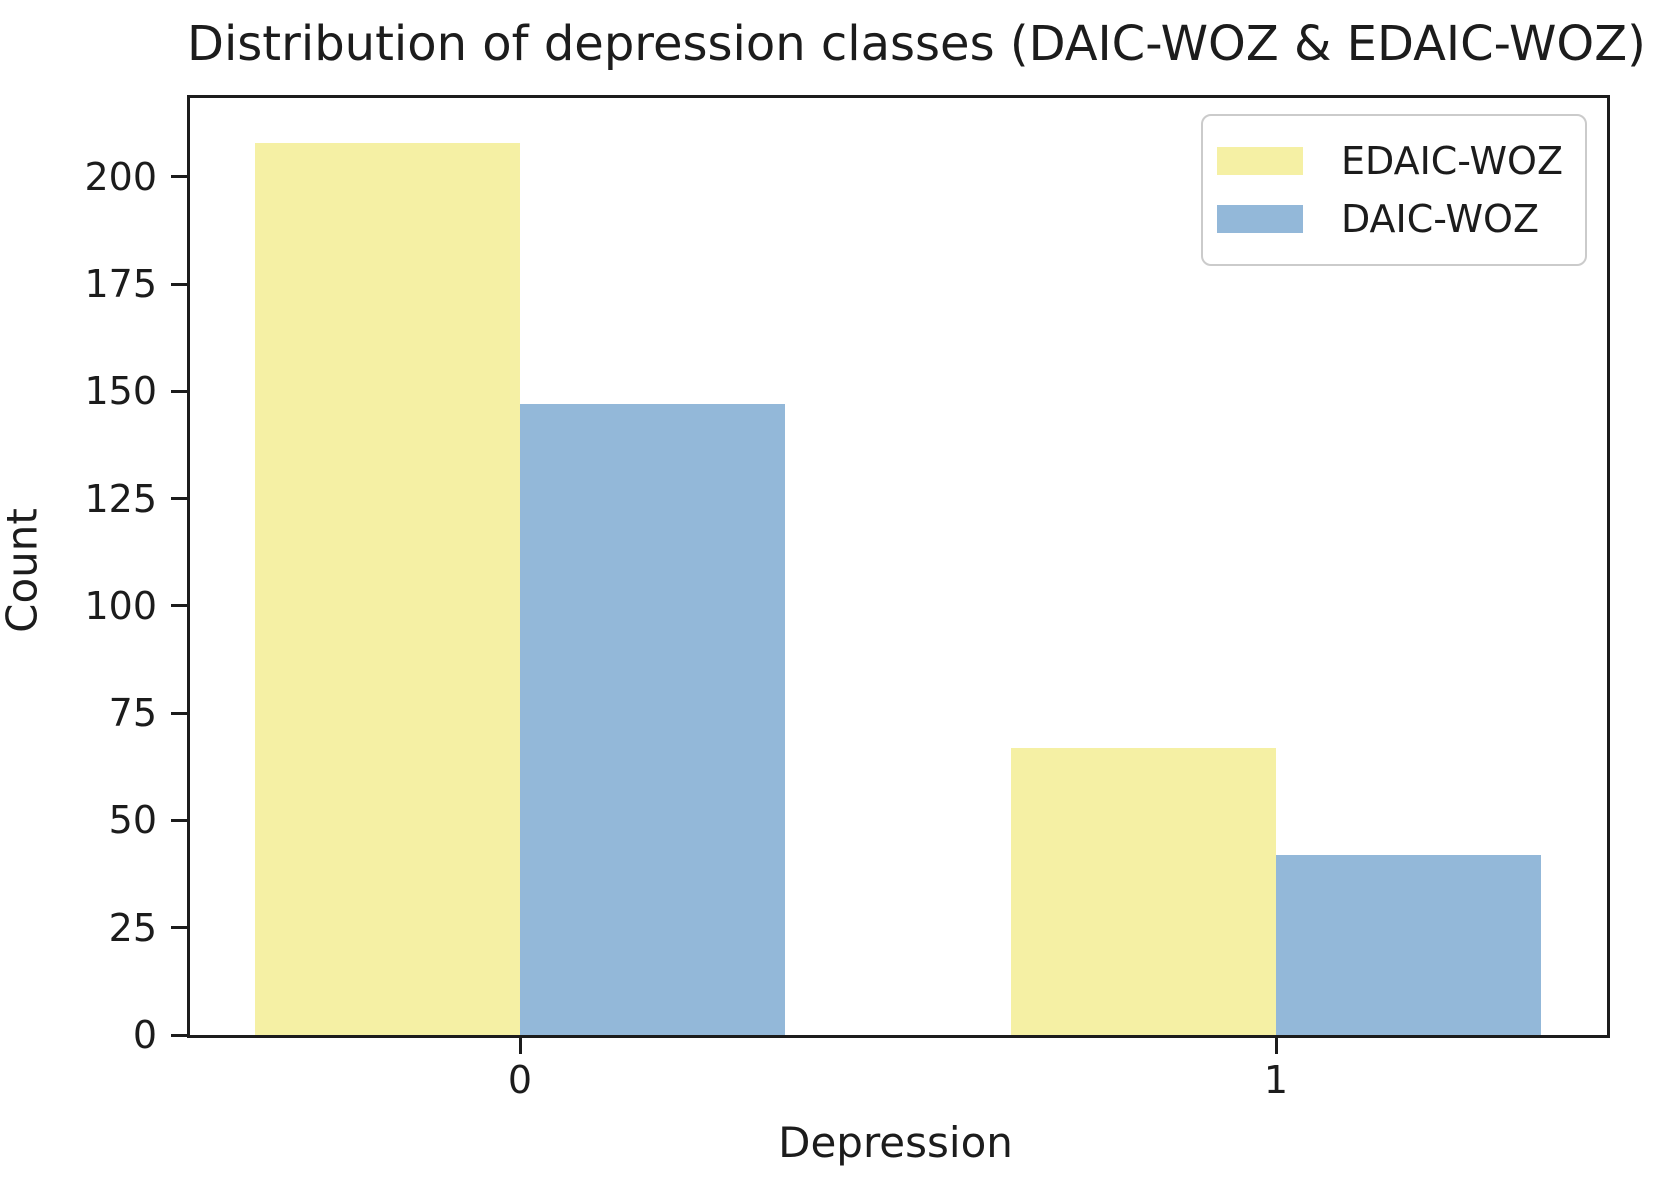 The width and height of the screenshot is (1672, 1190). What do you see at coordinates (23, 570) in the screenshot?
I see `y-axis-label: Count` at bounding box center [23, 570].